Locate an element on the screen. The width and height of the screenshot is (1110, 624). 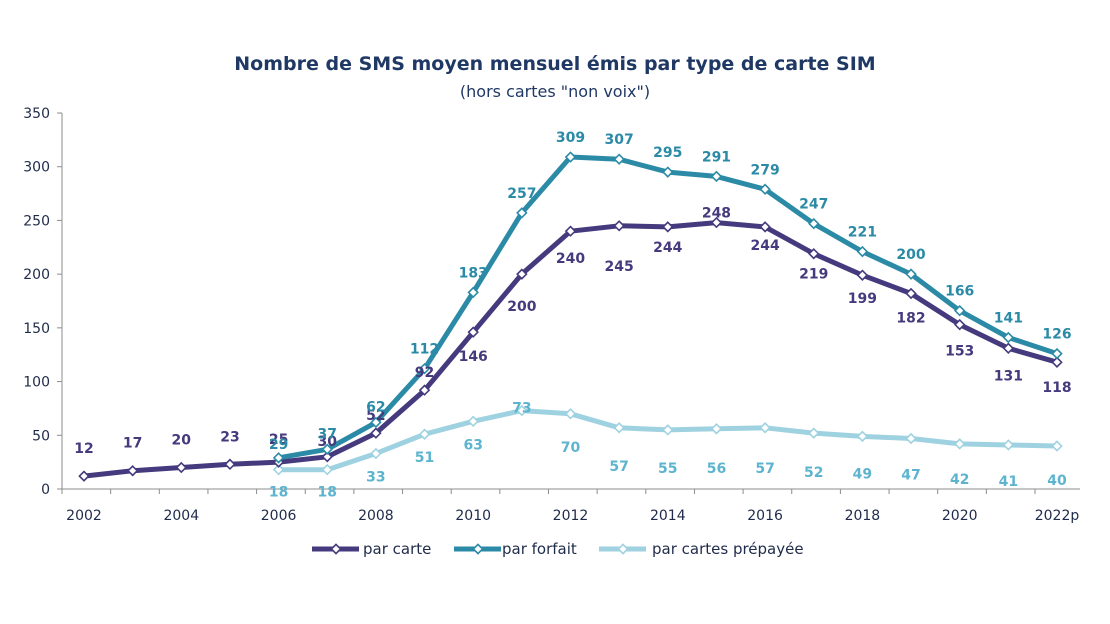
data-label-2: 40 is located at coordinates (1057, 481).